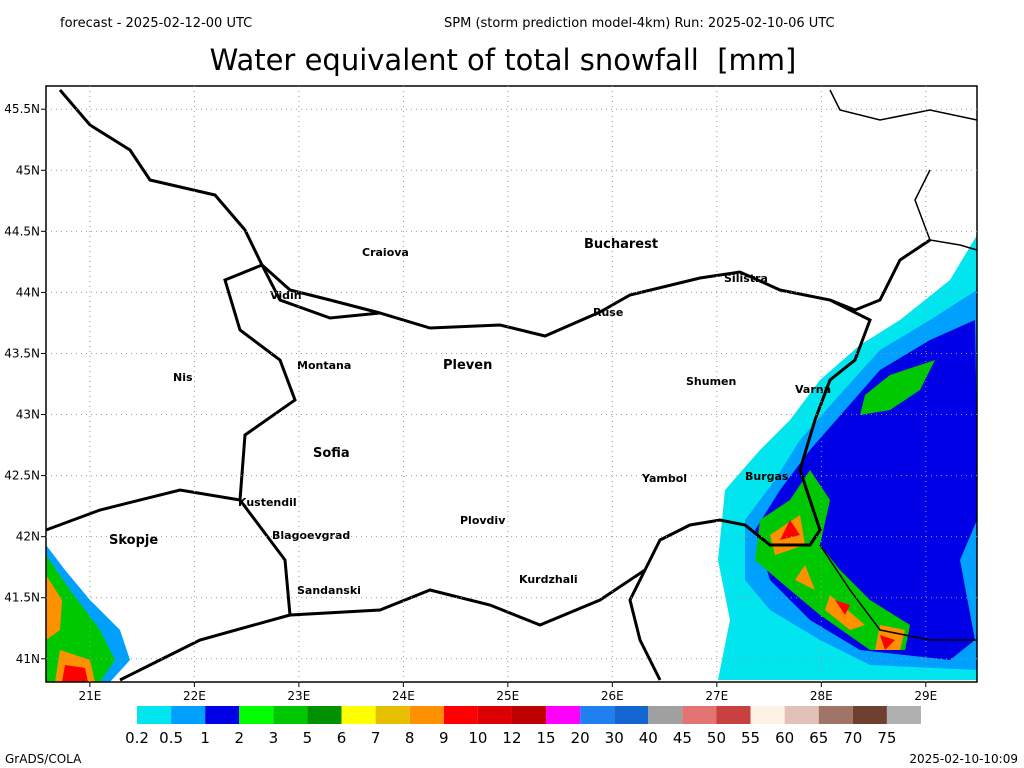  Describe the element at coordinates (621, 244) in the screenshot. I see `city: Bucharest` at that location.